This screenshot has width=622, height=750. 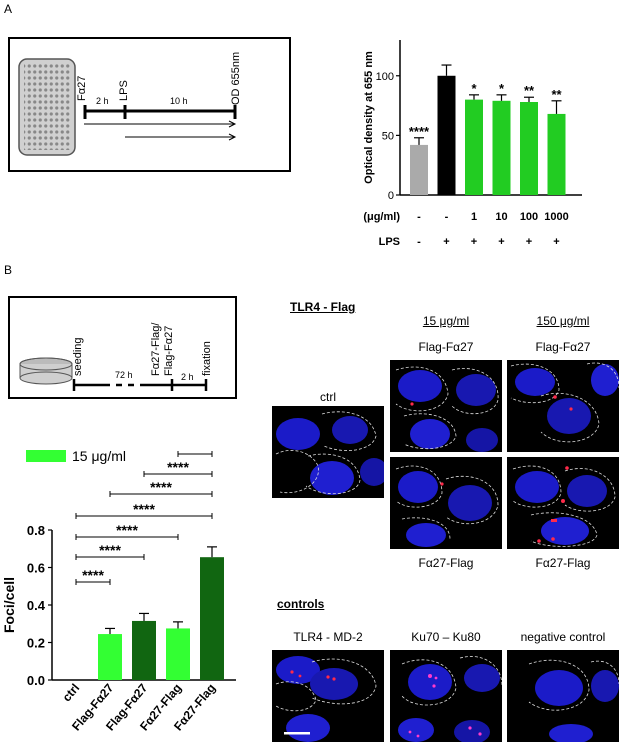 What do you see at coordinates (46, 364) in the screenshot?
I see `dish-icon` at bounding box center [46, 364].